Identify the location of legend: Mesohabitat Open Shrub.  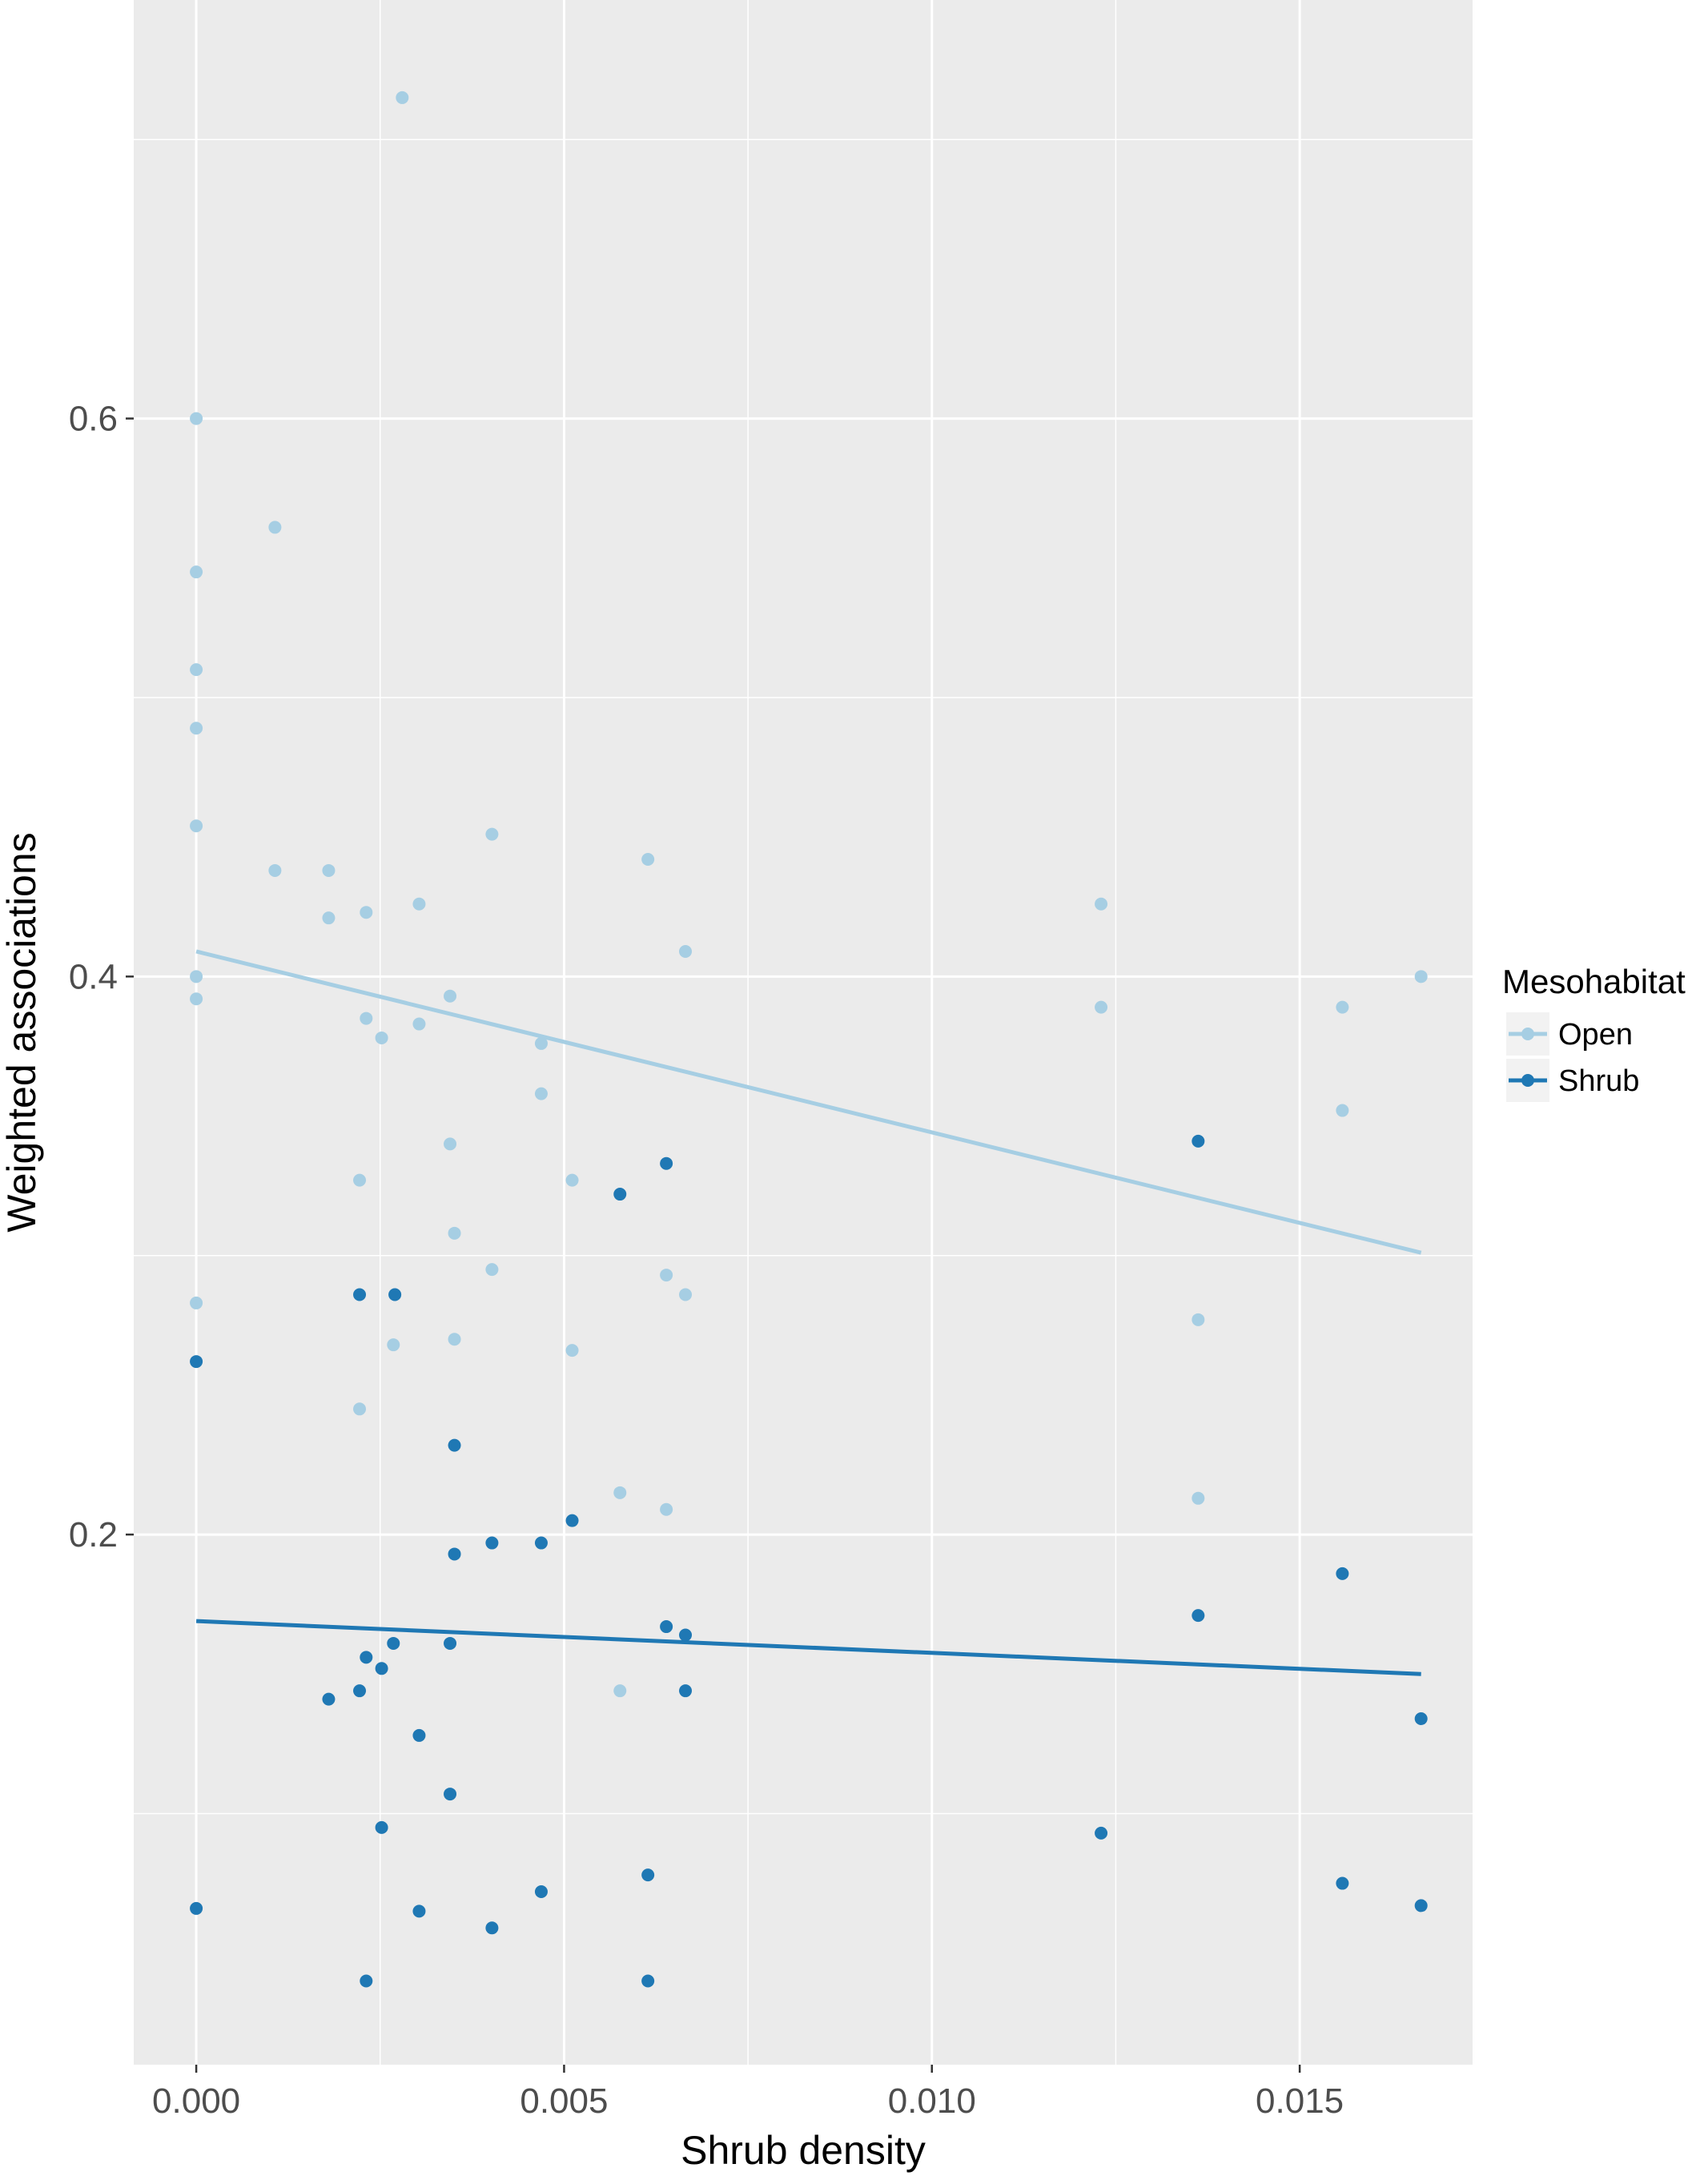
(1594, 1032).